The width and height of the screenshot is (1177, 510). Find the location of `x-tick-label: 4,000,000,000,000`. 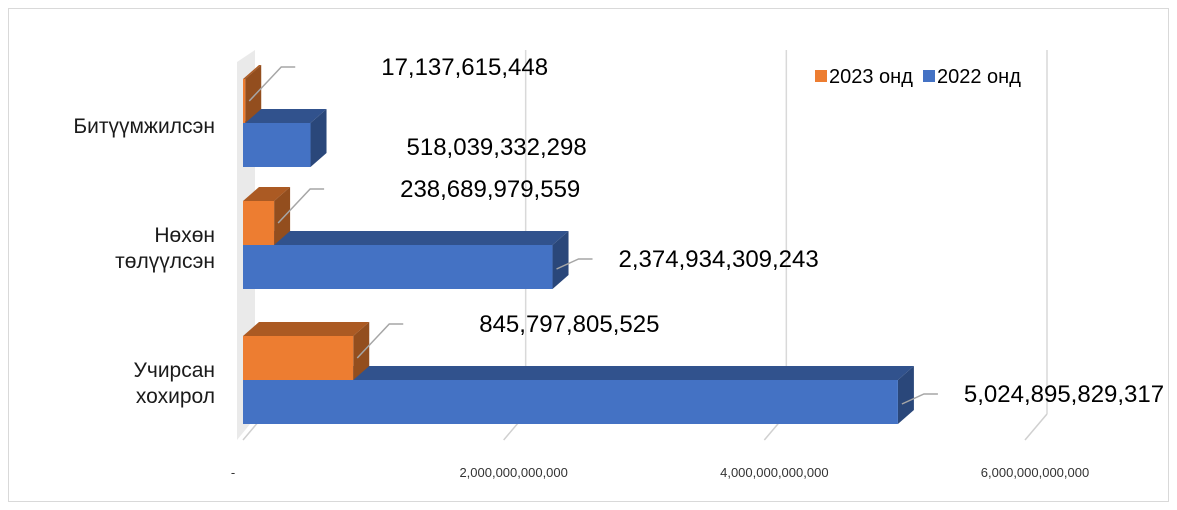

x-tick-label: 4,000,000,000,000 is located at coordinates (774, 472).